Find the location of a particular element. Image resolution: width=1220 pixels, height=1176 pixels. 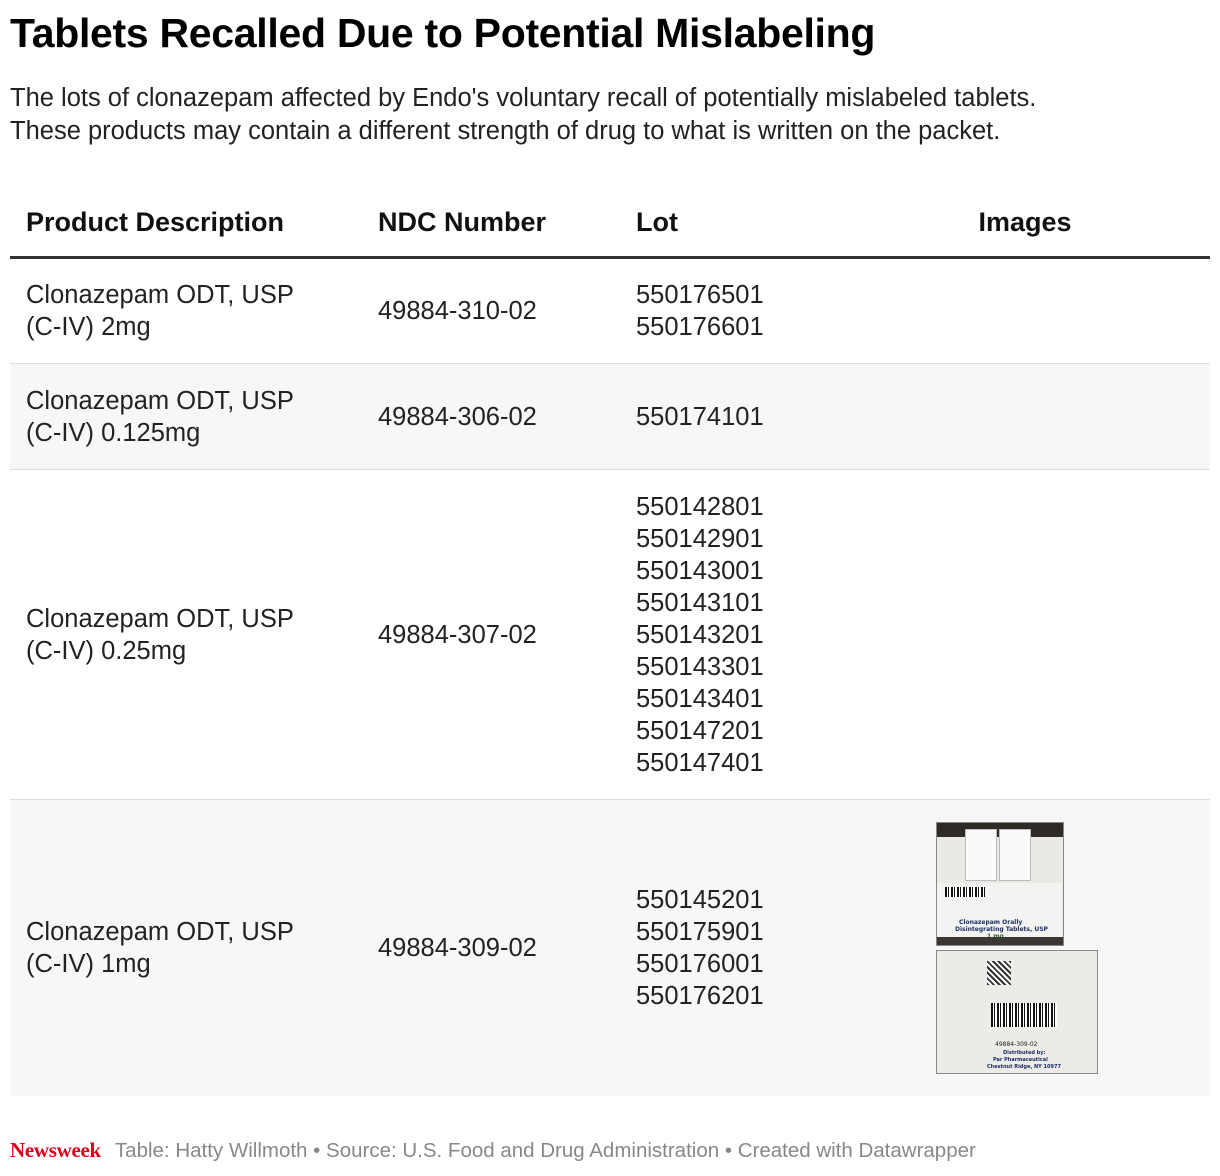

lot-cell: 550174101 is located at coordinates (770, 416).